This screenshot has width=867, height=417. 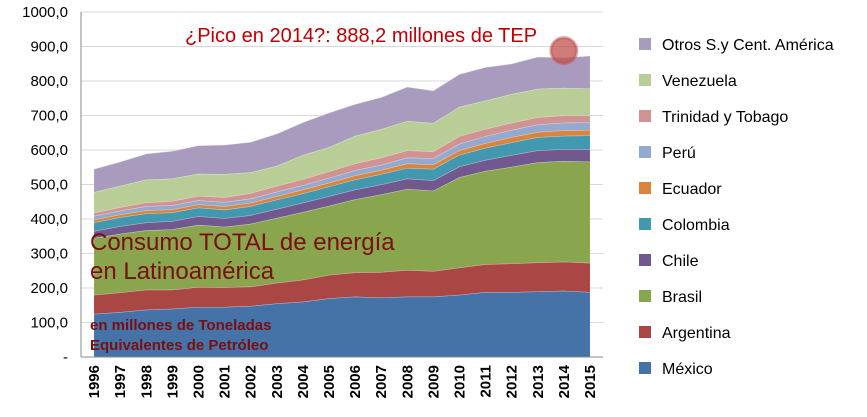 What do you see at coordinates (49, 47) in the screenshot?
I see `y-tick-label: 900,0` at bounding box center [49, 47].